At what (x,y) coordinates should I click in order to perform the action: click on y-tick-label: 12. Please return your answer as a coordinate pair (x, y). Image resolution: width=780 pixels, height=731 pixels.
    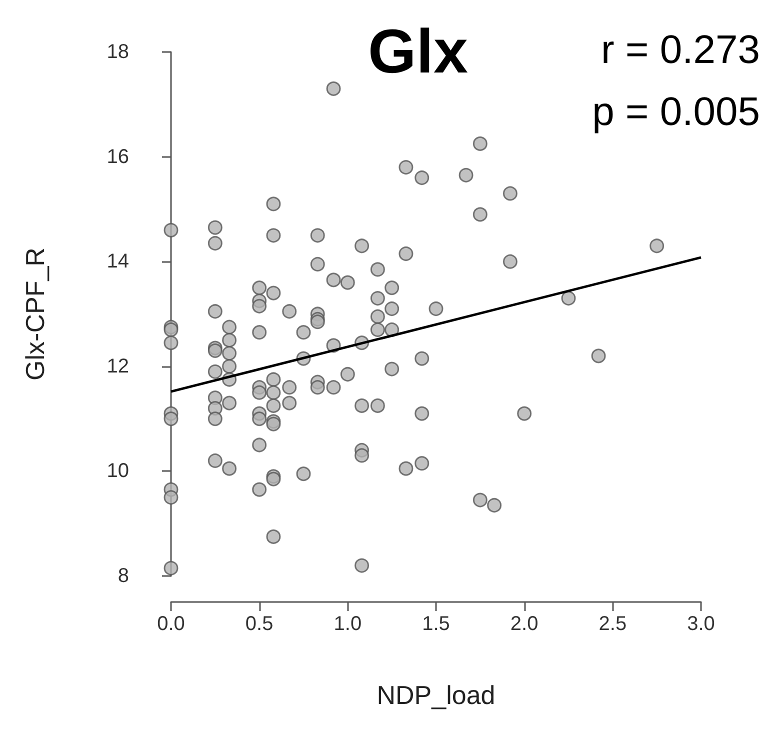
    Looking at the image, I should click on (117, 366).